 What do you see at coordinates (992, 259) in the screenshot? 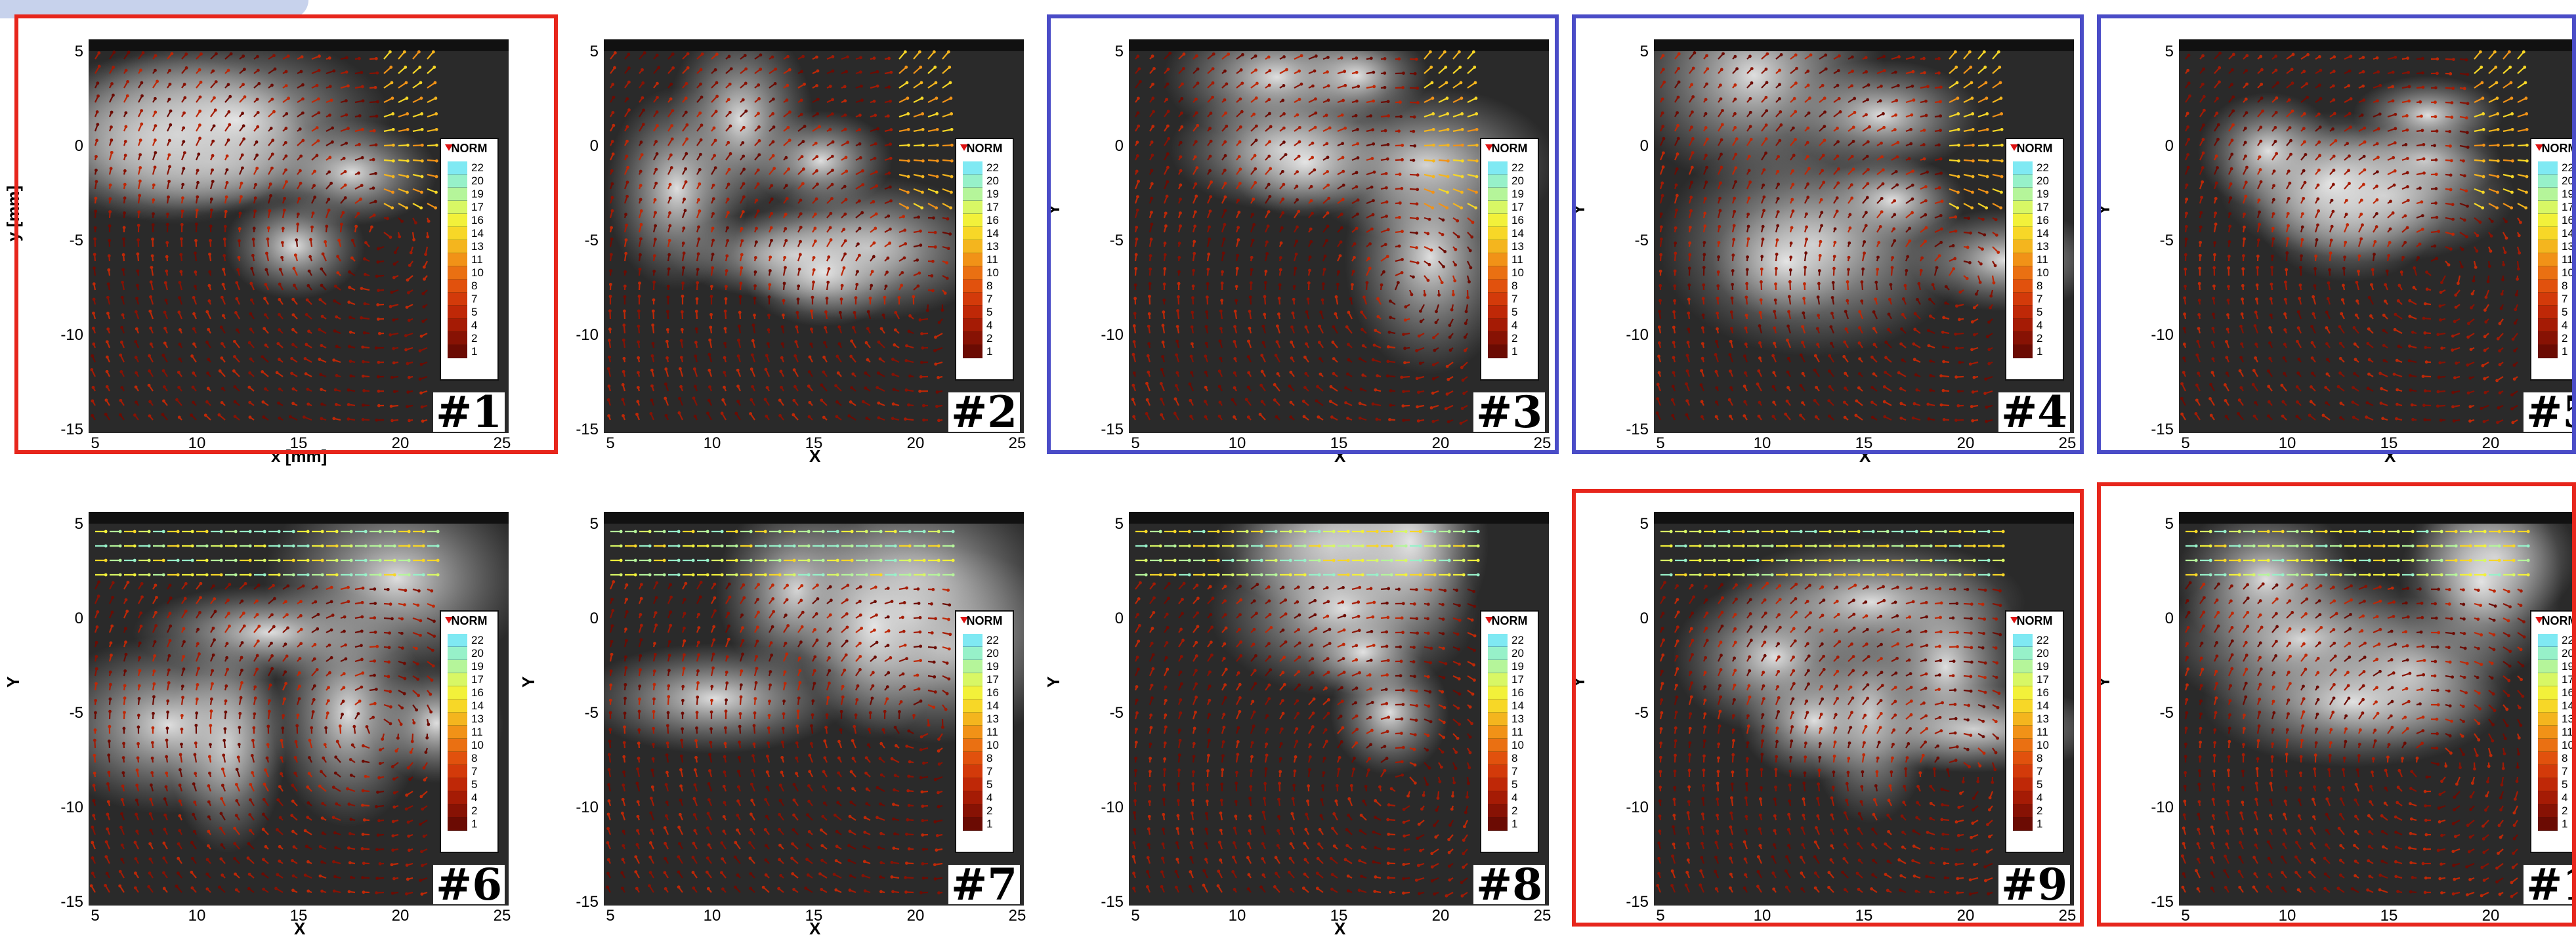
I see `colorbar-level: 11` at bounding box center [992, 259].